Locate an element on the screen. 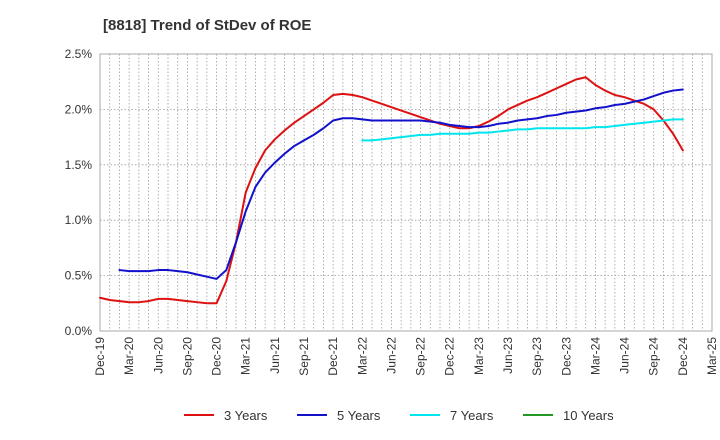 Image resolution: width=720 pixels, height=440 pixels. x-tick-label: Dec-19 is located at coordinates (100, 356).